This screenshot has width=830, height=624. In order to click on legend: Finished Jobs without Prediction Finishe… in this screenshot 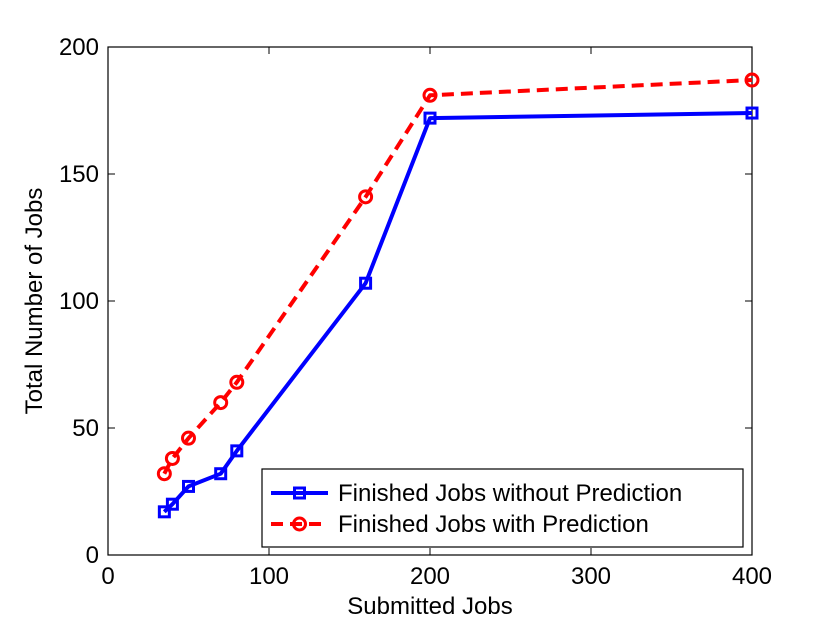, I will do `click(502, 508)`.